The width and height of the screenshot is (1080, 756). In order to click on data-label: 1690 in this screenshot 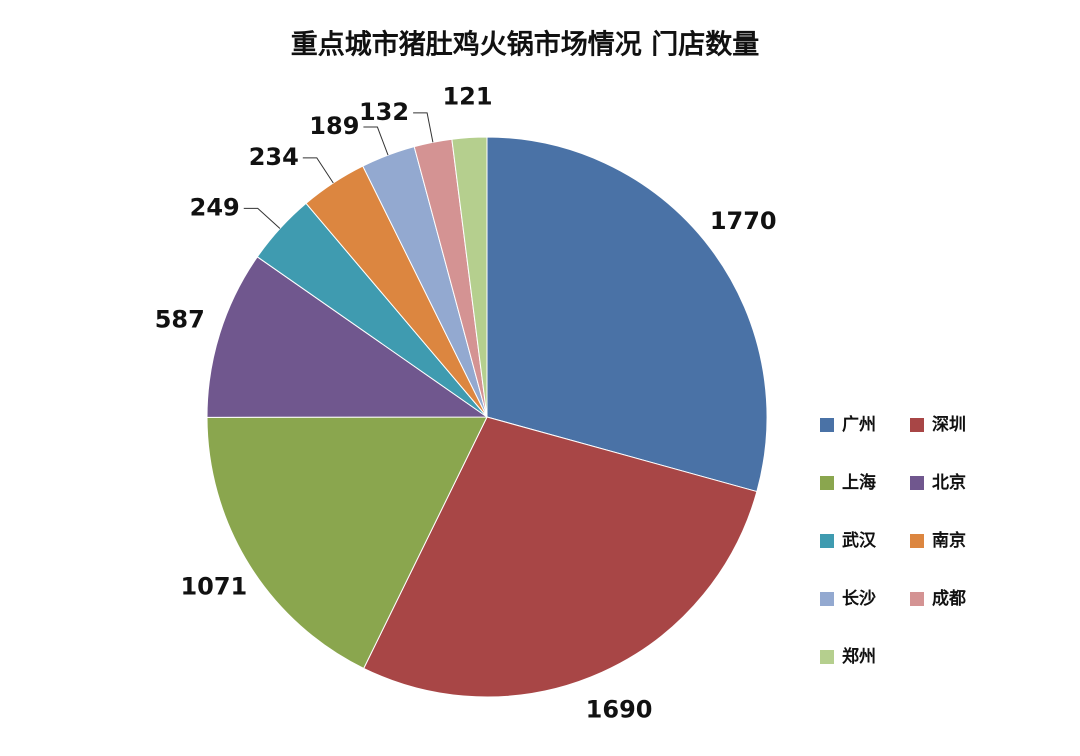, I will do `click(619, 710)`.